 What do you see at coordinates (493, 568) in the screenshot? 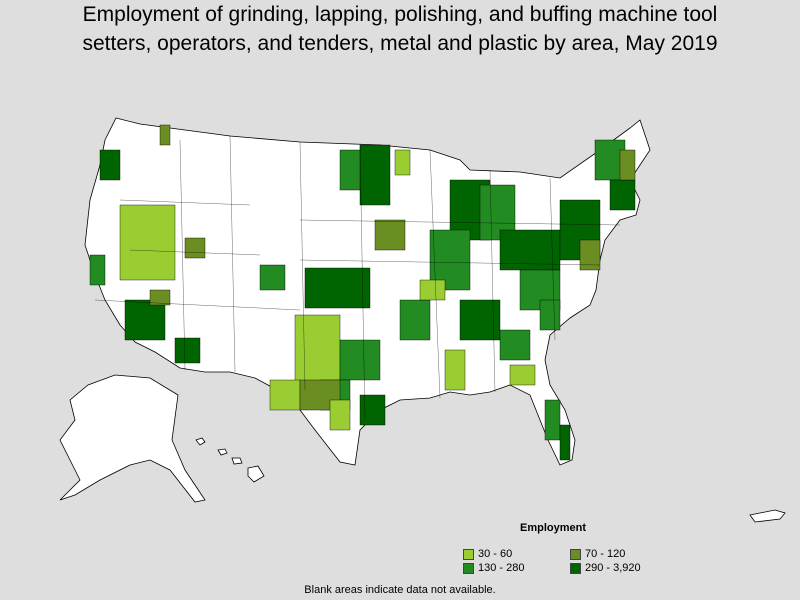
I see `legend-item-130-280: 130 - 280` at bounding box center [493, 568].